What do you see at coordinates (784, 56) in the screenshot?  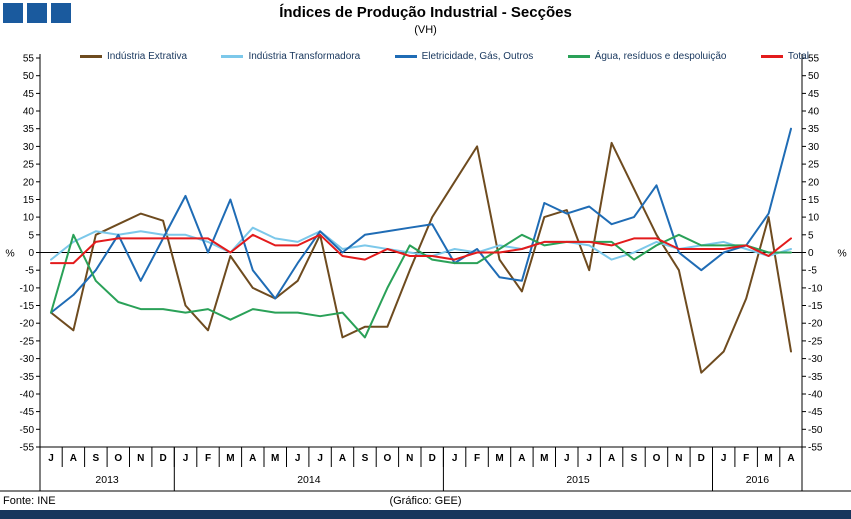 I see `legend-item: Total` at bounding box center [784, 56].